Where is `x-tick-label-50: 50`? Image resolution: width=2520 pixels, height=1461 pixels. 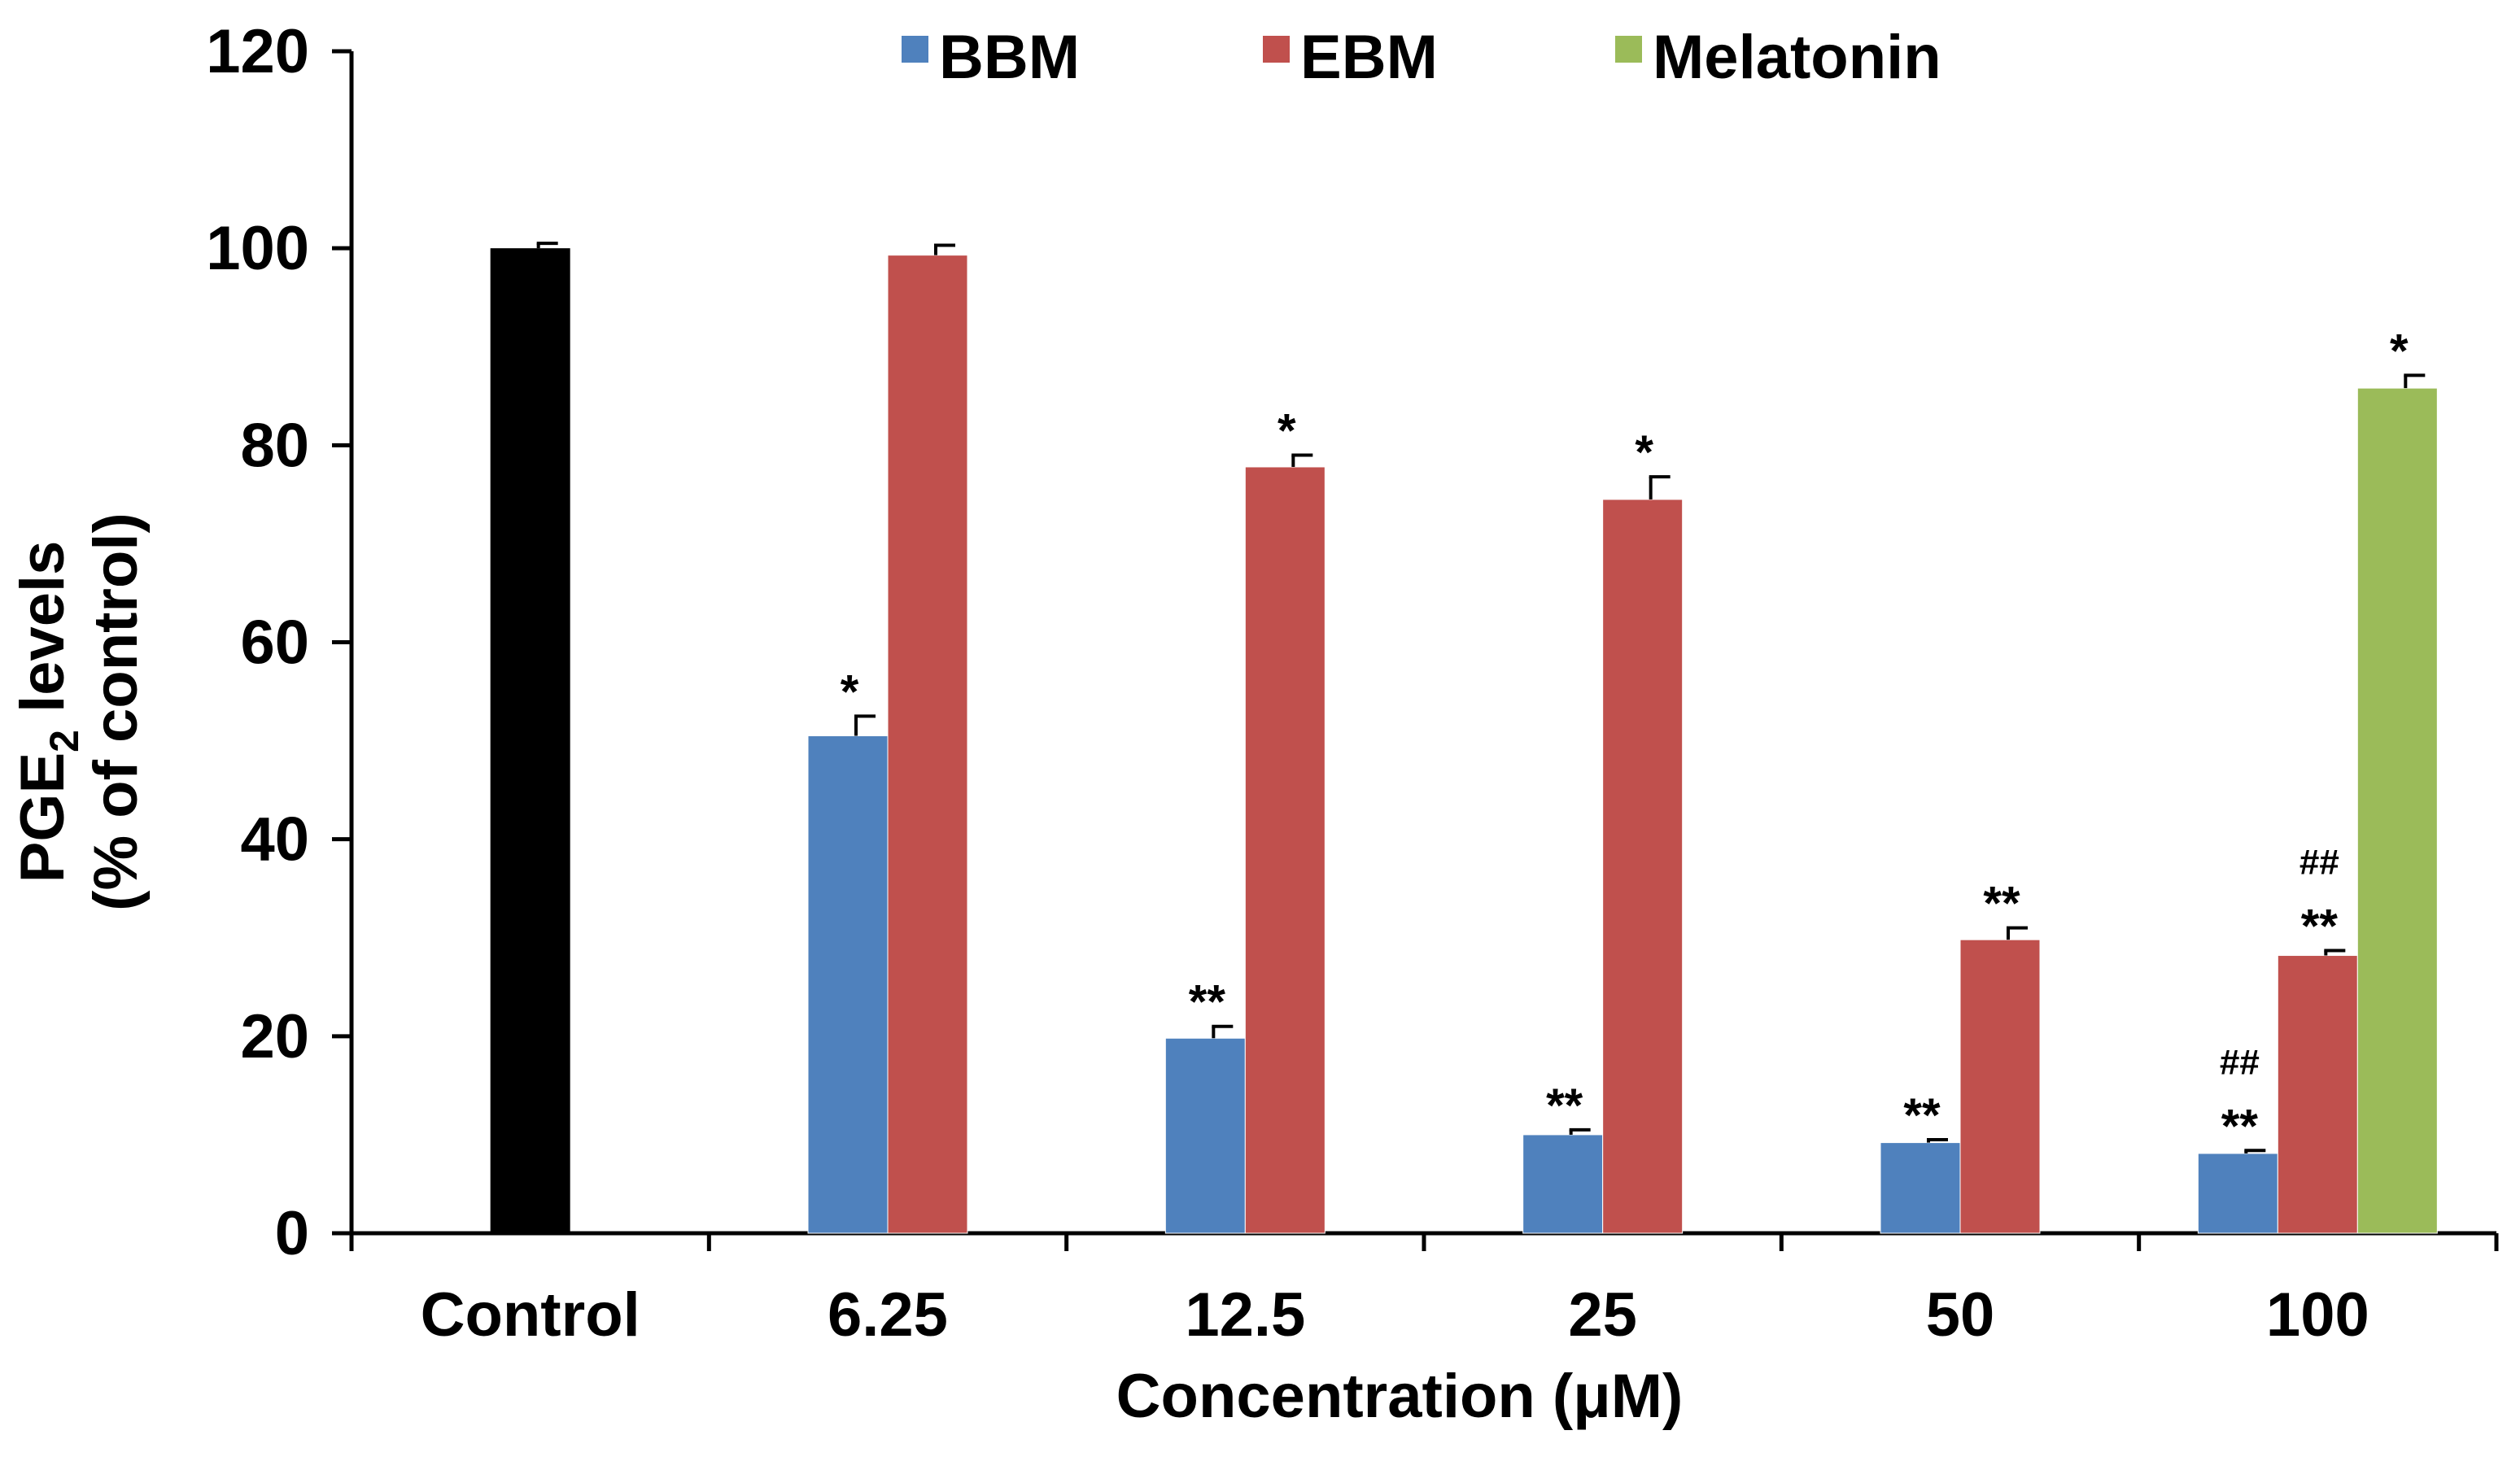 x-tick-label-50: 50 is located at coordinates (1961, 1315).